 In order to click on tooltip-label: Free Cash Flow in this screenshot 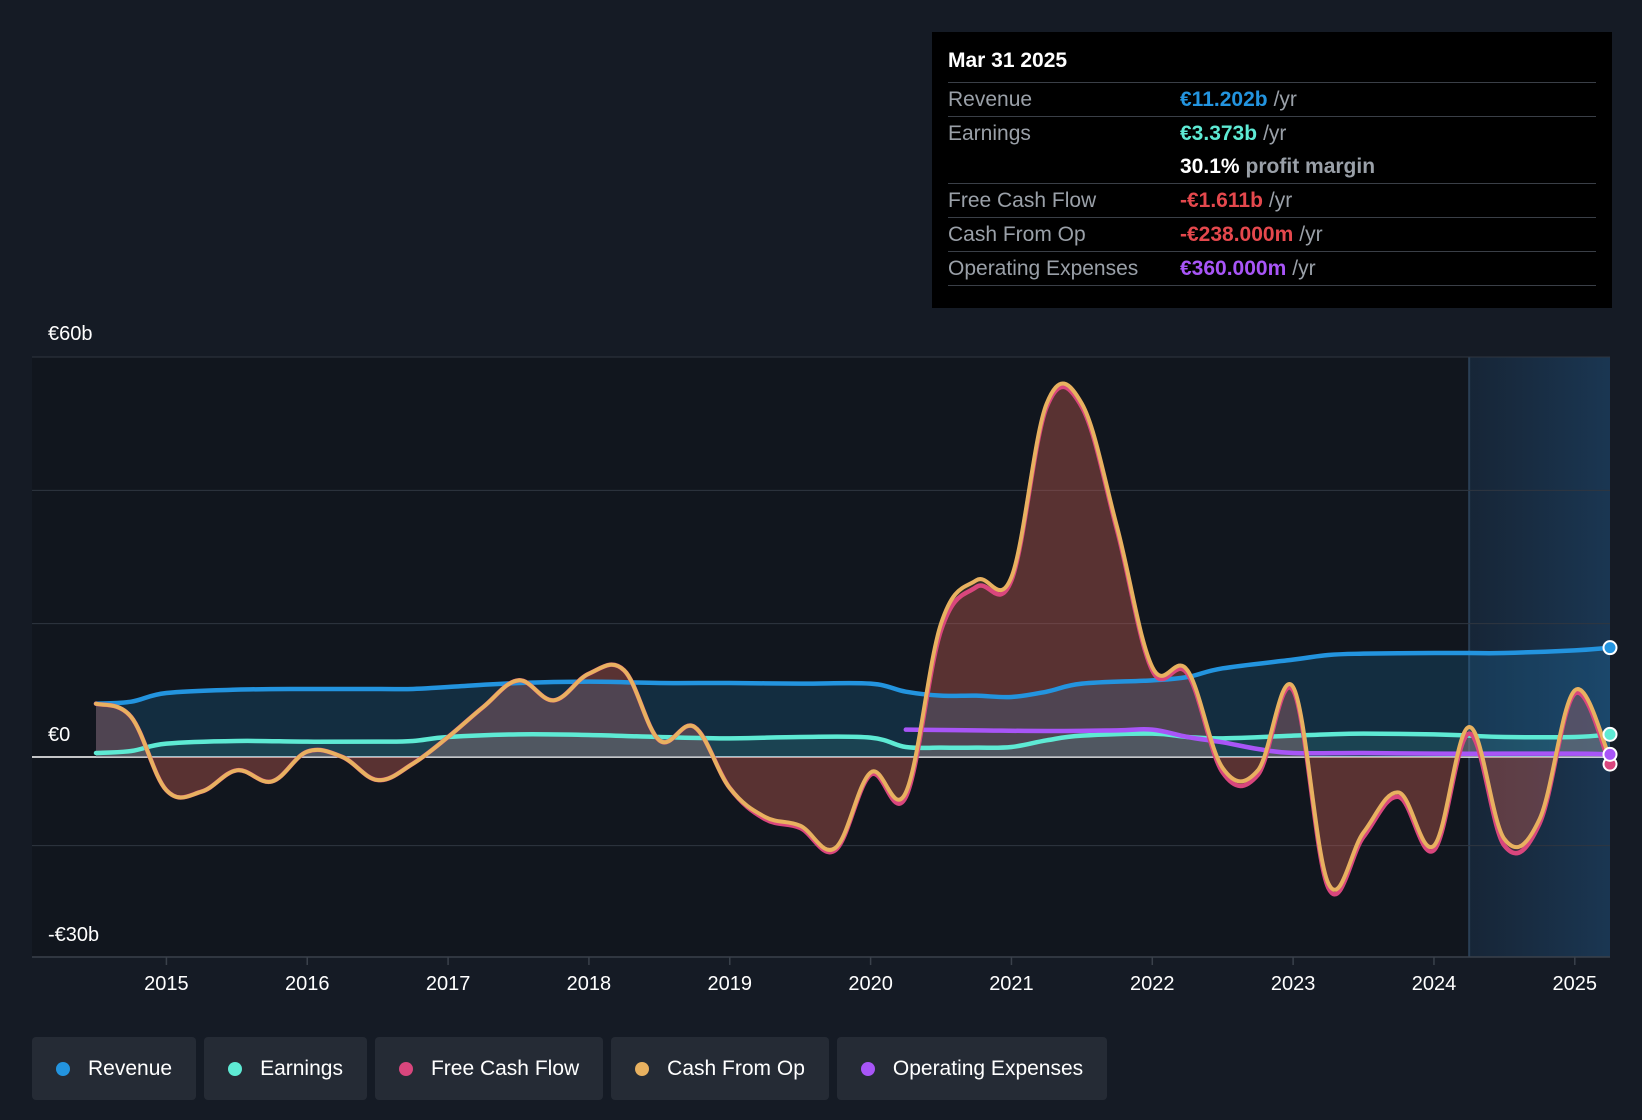, I will do `click(1022, 200)`.